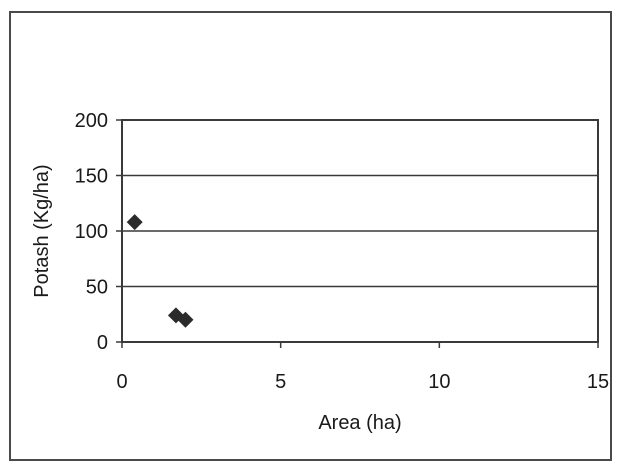 The width and height of the screenshot is (623, 468). What do you see at coordinates (598, 382) in the screenshot?
I see `x-tick-label: 15` at bounding box center [598, 382].